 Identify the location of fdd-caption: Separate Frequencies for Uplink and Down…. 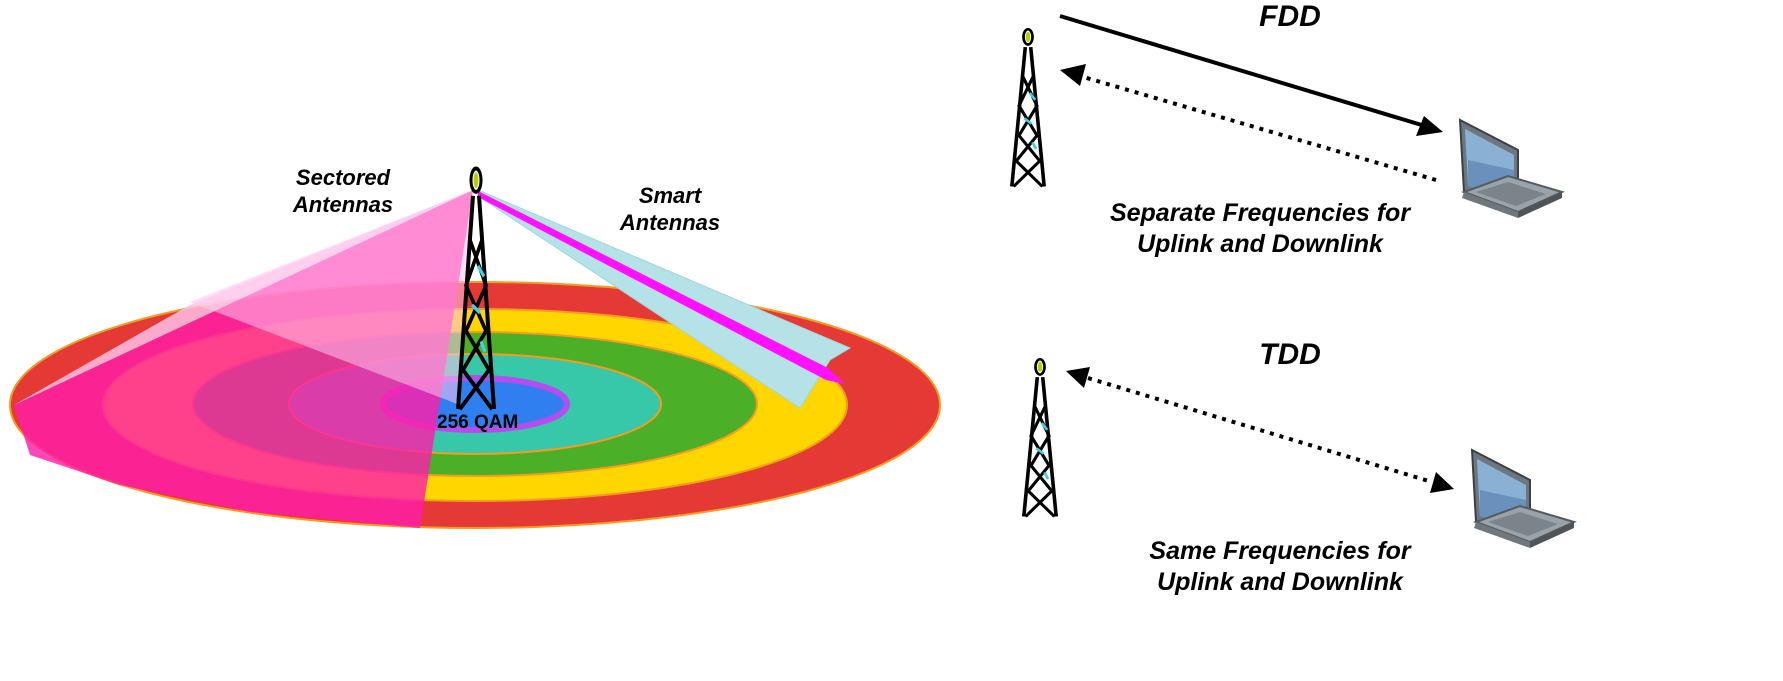
(1260, 229).